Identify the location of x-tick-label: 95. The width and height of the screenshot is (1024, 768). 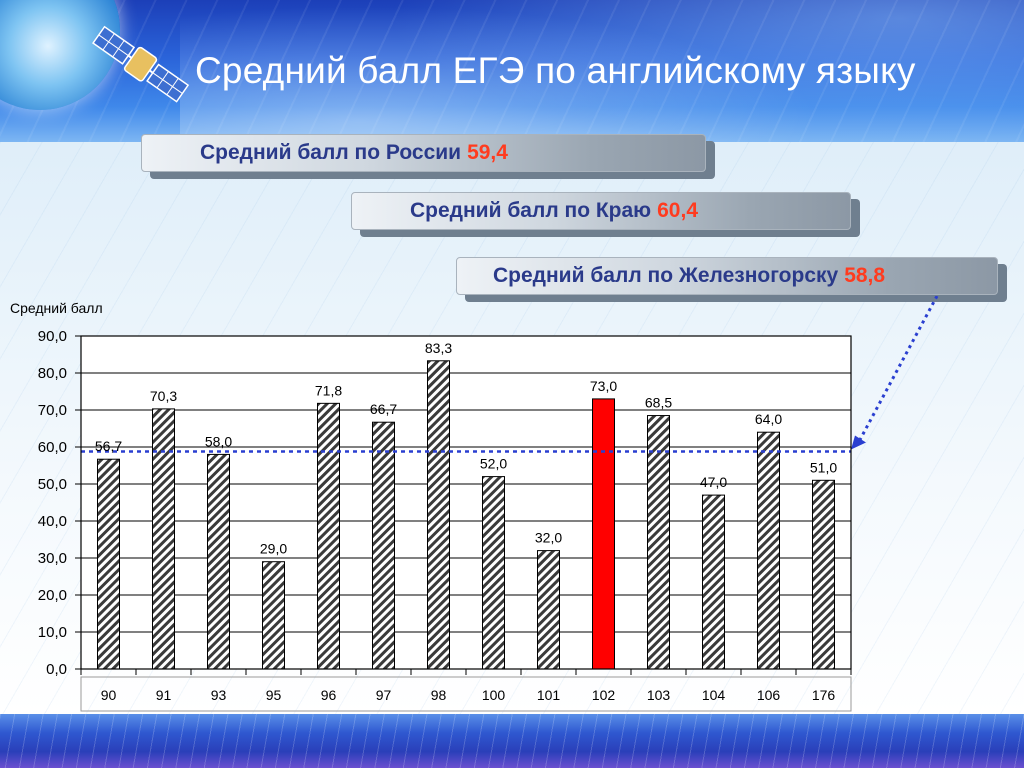
(274, 695).